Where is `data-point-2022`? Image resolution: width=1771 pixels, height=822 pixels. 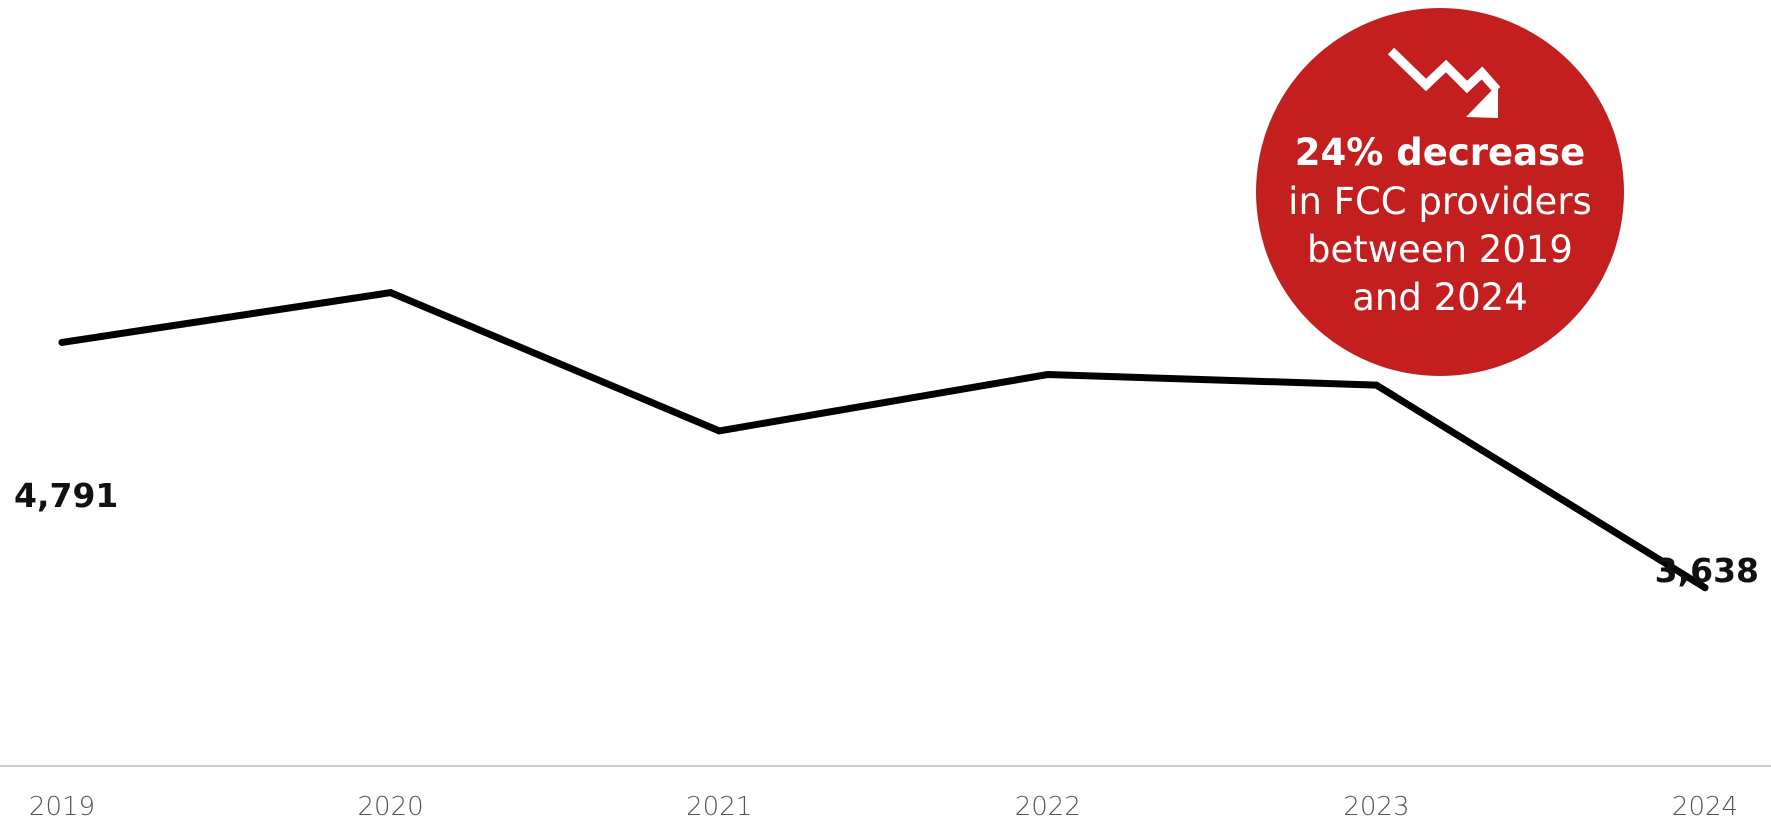 data-point-2022 is located at coordinates (1048, 374).